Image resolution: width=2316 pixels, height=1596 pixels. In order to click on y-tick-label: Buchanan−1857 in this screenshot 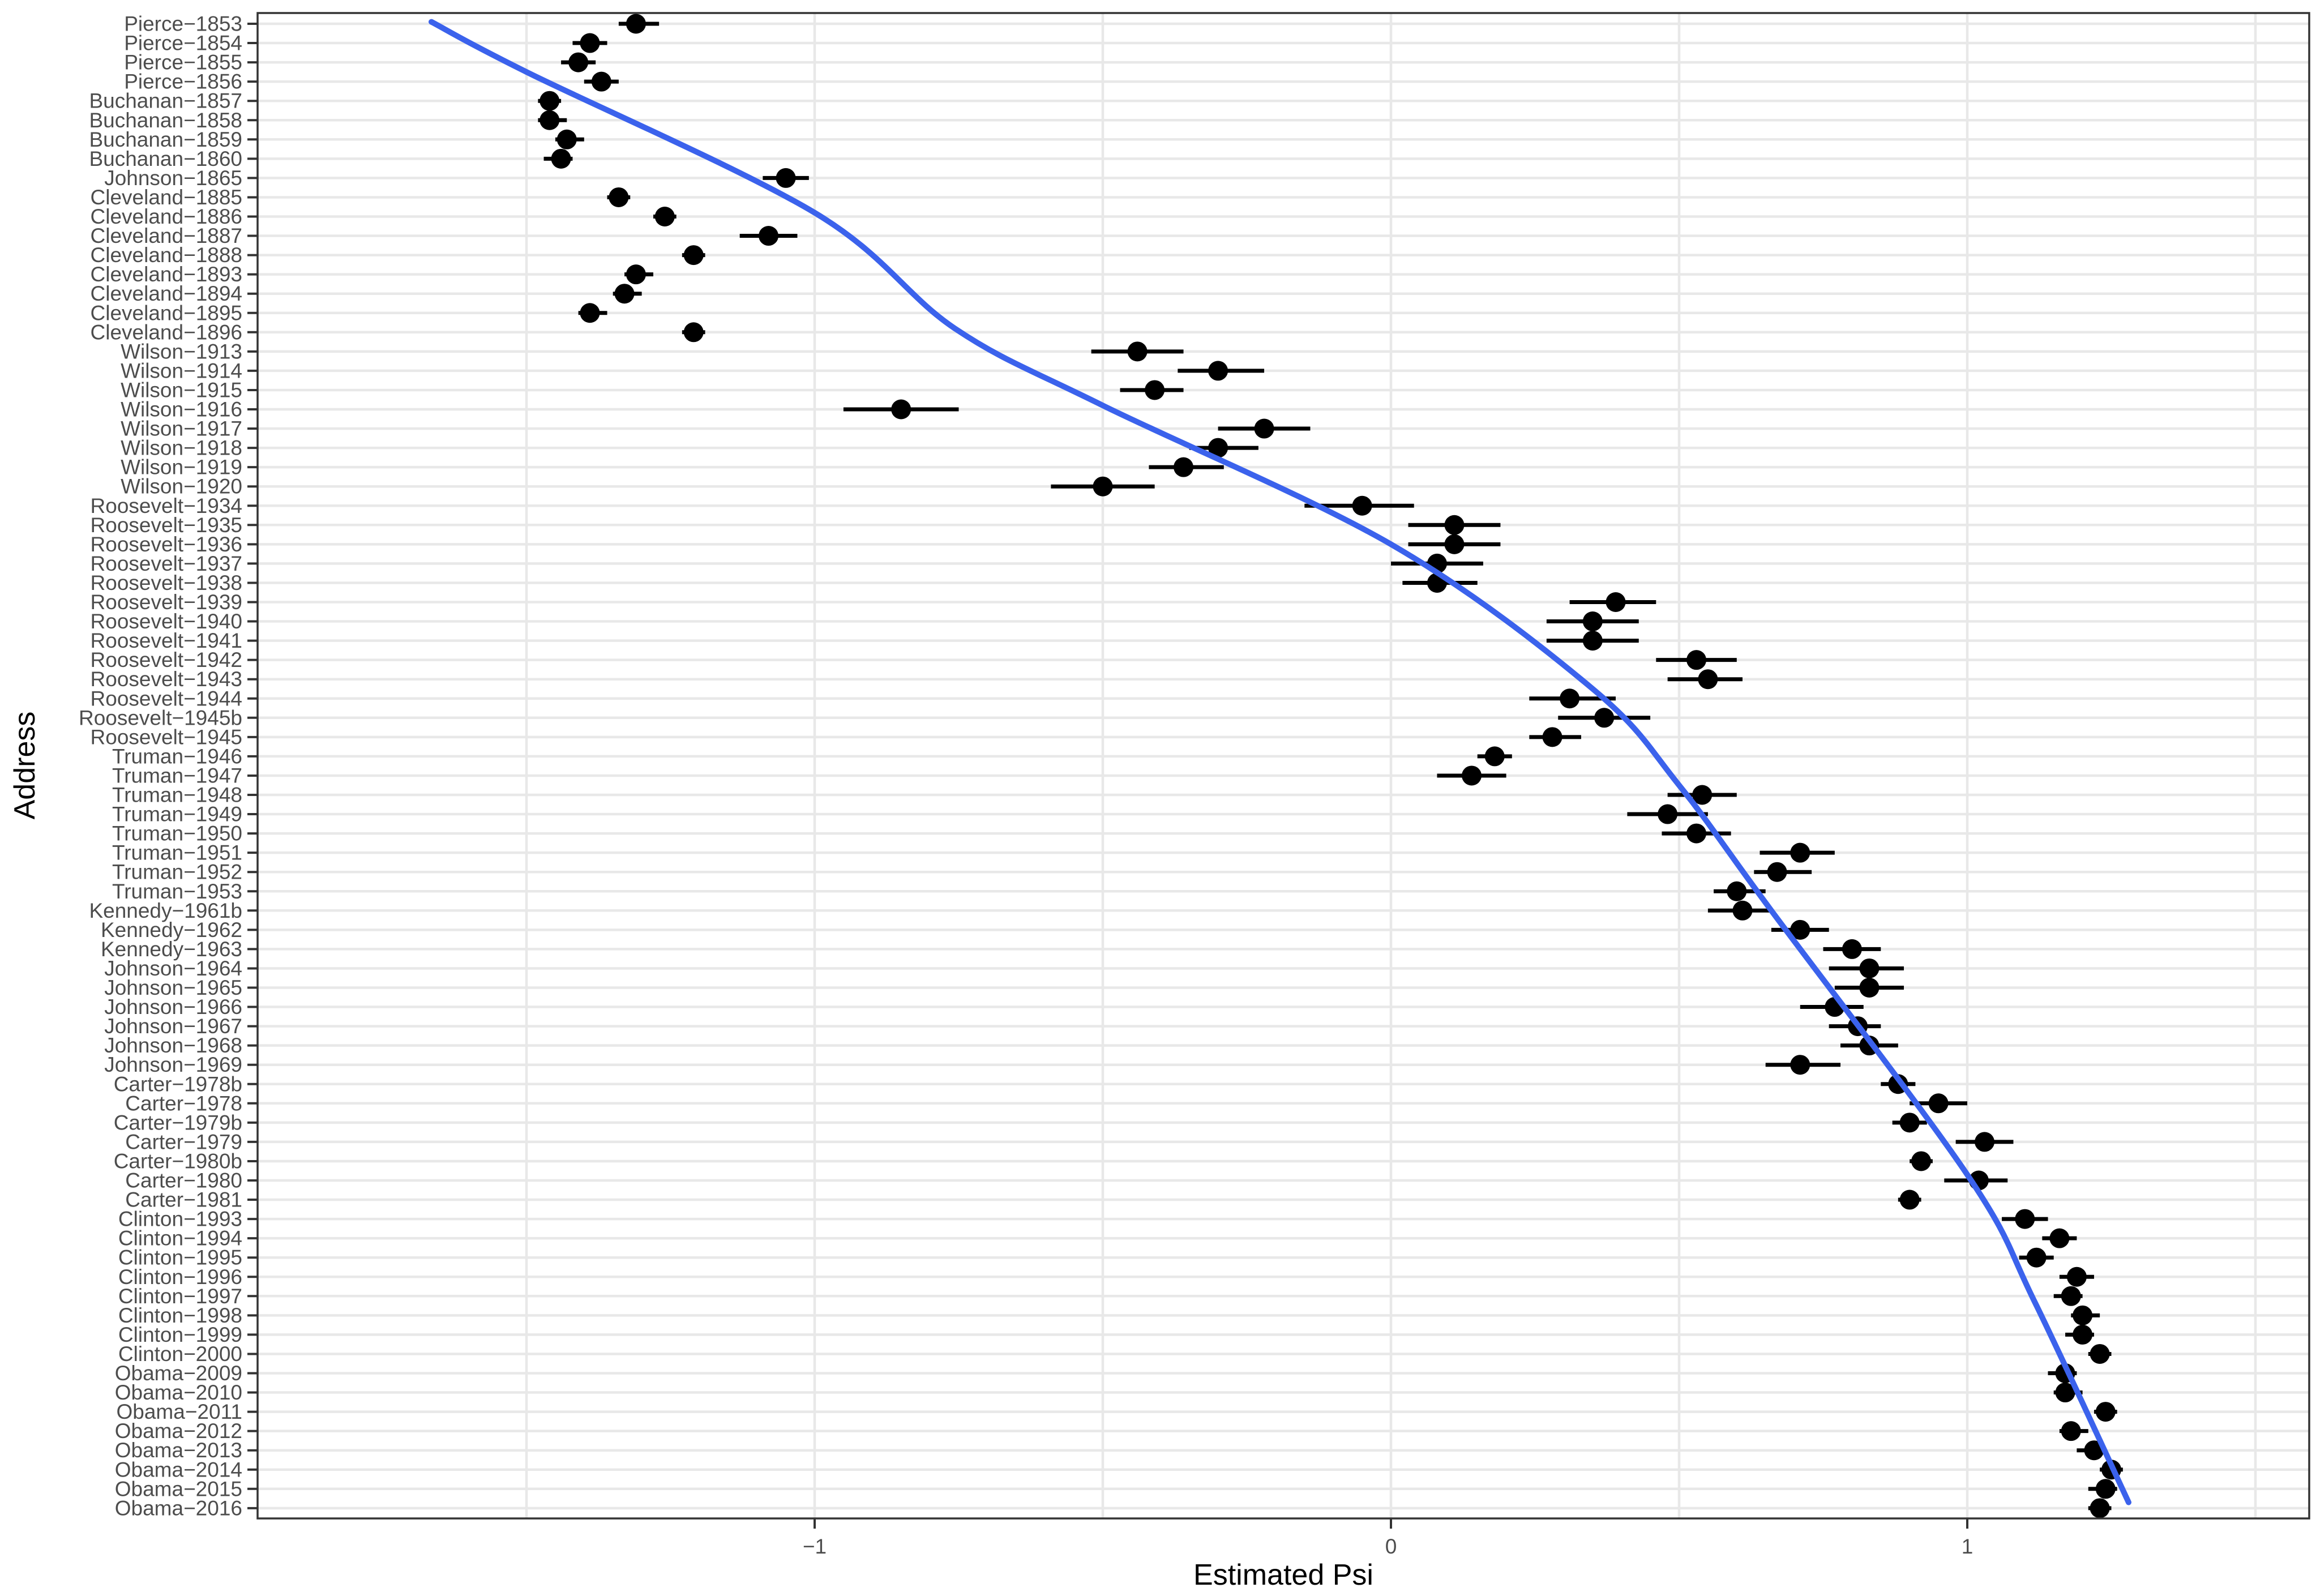, I will do `click(165, 101)`.